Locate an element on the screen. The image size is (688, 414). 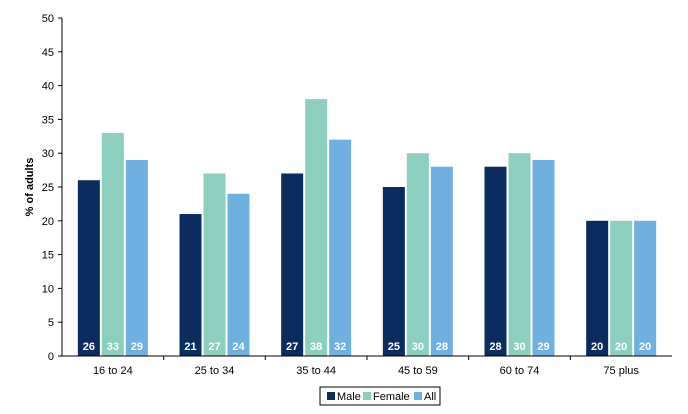
y-tick-label: 25 is located at coordinates (48, 188).